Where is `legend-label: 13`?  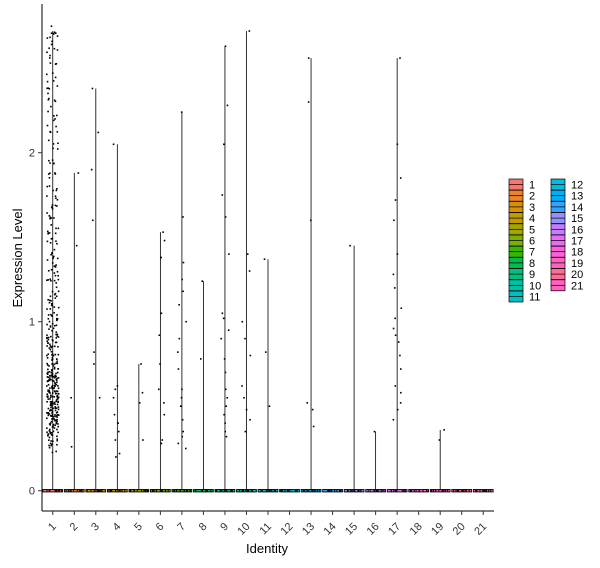
legend-label: 13 is located at coordinates (577, 197).